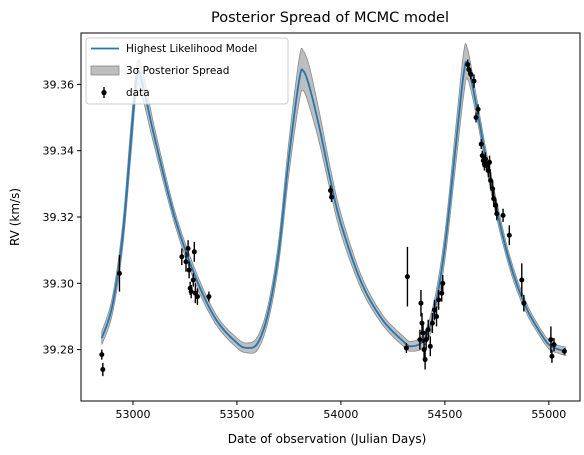 The image size is (584, 455). Describe the element at coordinates (191, 49) in the screenshot. I see `legend-label-model: Highest Likelihood Model` at that location.